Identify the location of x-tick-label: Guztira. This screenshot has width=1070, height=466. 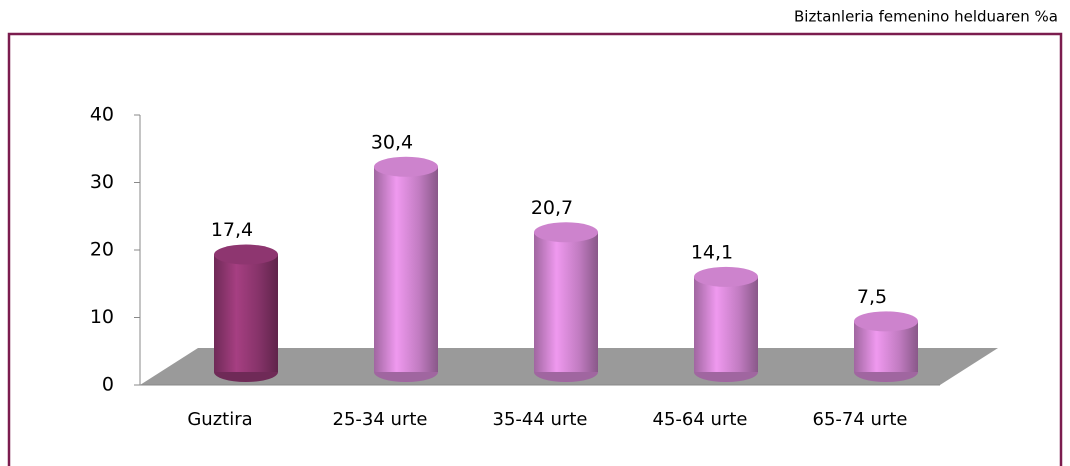
(219, 419).